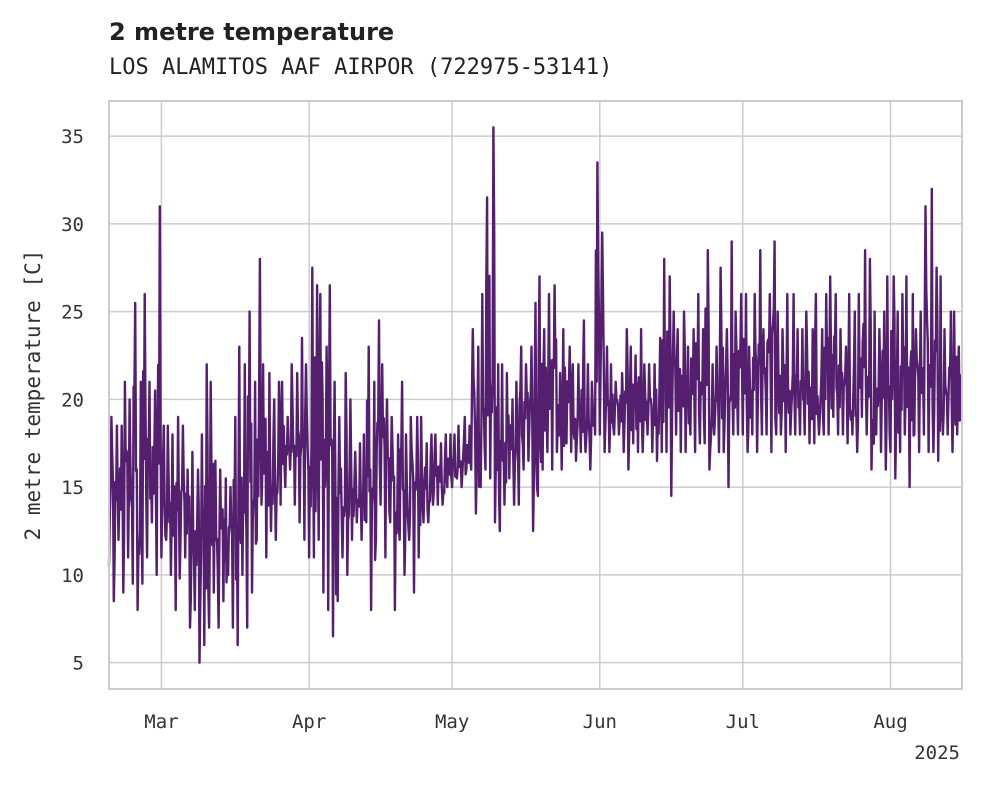 The width and height of the screenshot is (981, 785). Describe the element at coordinates (600, 722) in the screenshot. I see `x-tick-label: Jun` at that location.